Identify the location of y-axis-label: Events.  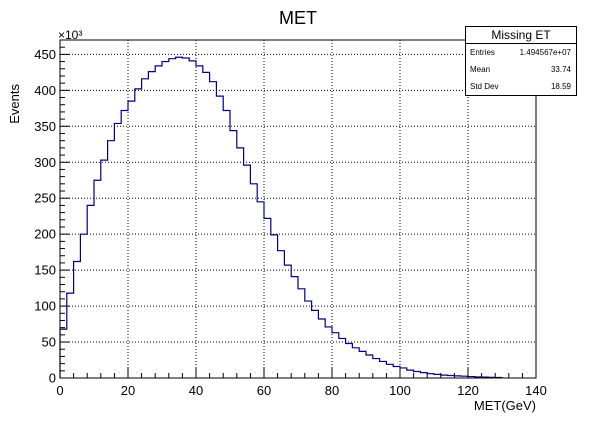
(14, 104).